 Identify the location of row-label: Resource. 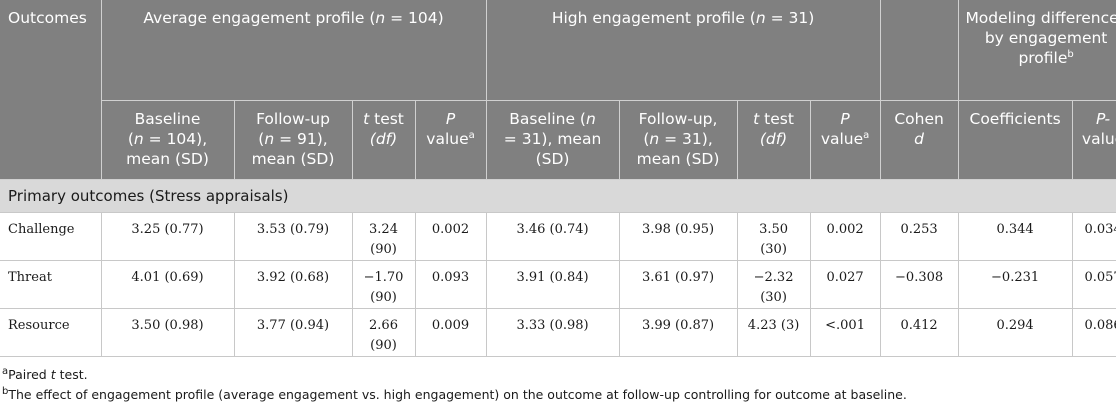
(51, 332).